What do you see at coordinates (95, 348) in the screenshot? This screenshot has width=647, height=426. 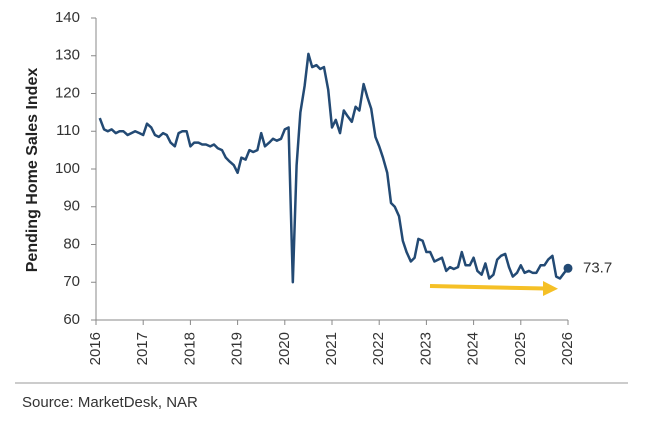 I see `x-tick-label: 2016` at bounding box center [95, 348].